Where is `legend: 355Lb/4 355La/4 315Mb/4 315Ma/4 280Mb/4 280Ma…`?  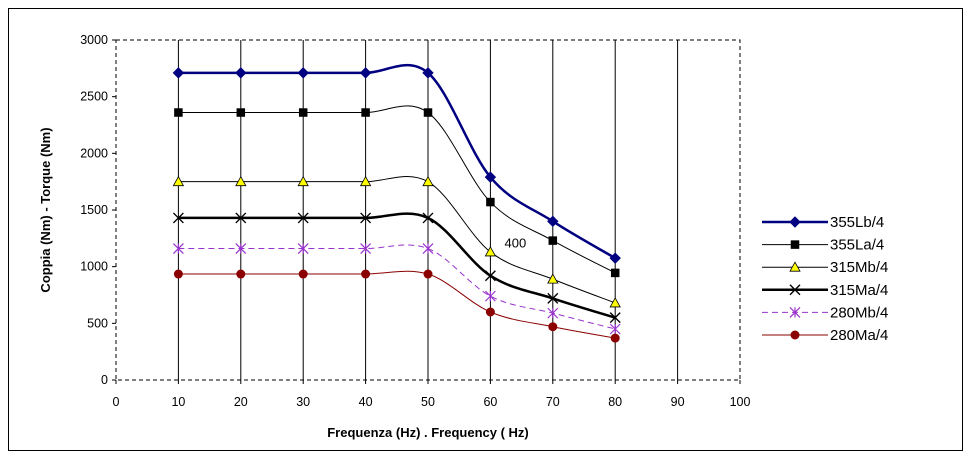
legend: 355Lb/4 355La/4 315Mb/4 315Ma/4 280Mb/4 280Ma… is located at coordinates (825, 279).